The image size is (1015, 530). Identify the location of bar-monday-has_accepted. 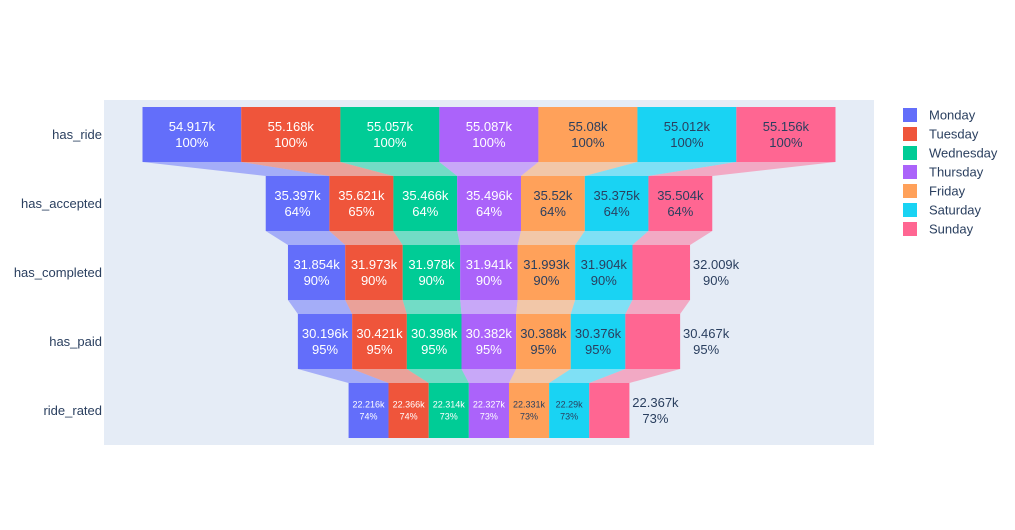
(297, 203).